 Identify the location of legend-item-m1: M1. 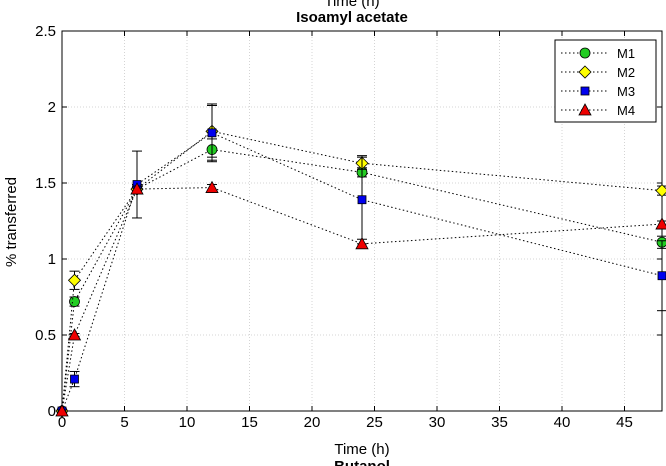
(598, 53).